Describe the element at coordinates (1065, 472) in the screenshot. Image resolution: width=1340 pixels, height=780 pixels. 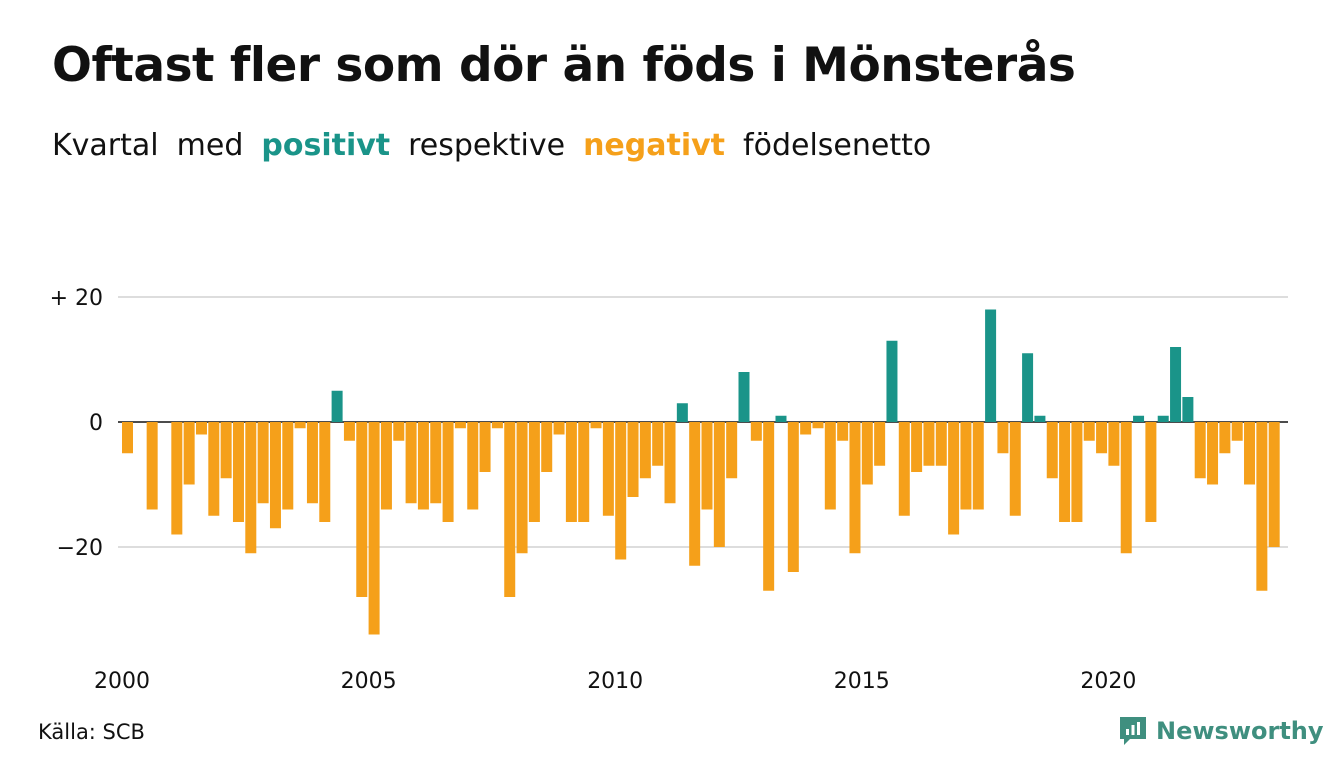
I see `bar-2019-Q1` at that location.